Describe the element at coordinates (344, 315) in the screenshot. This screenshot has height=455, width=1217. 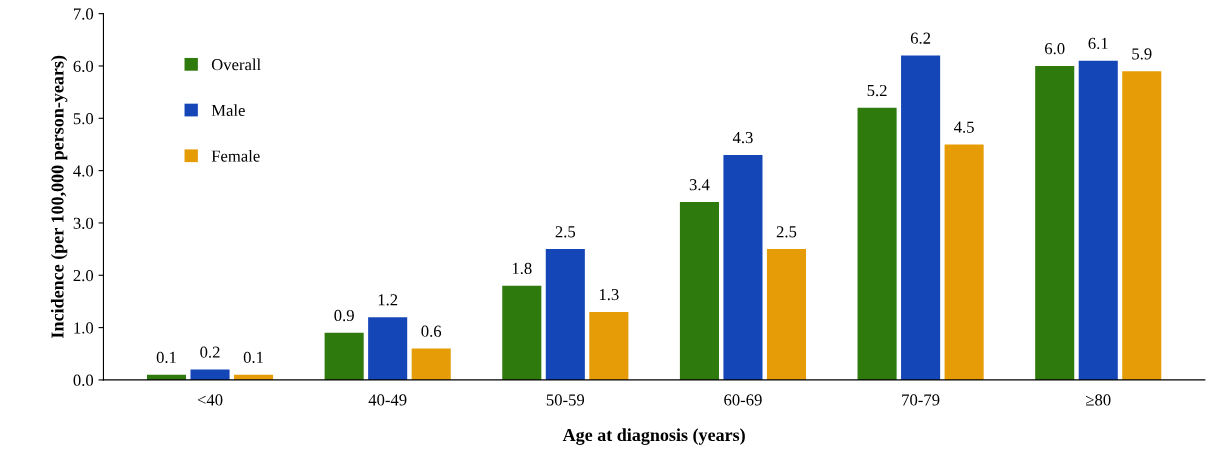
I see `data-label: 0.9` at that location.